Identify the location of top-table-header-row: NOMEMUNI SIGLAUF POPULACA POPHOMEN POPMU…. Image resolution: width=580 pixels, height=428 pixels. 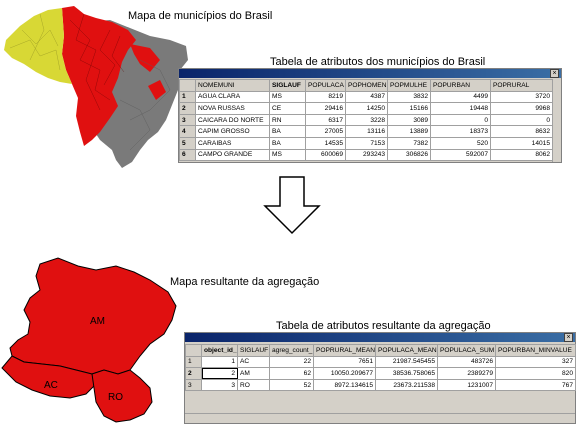
(366, 85).